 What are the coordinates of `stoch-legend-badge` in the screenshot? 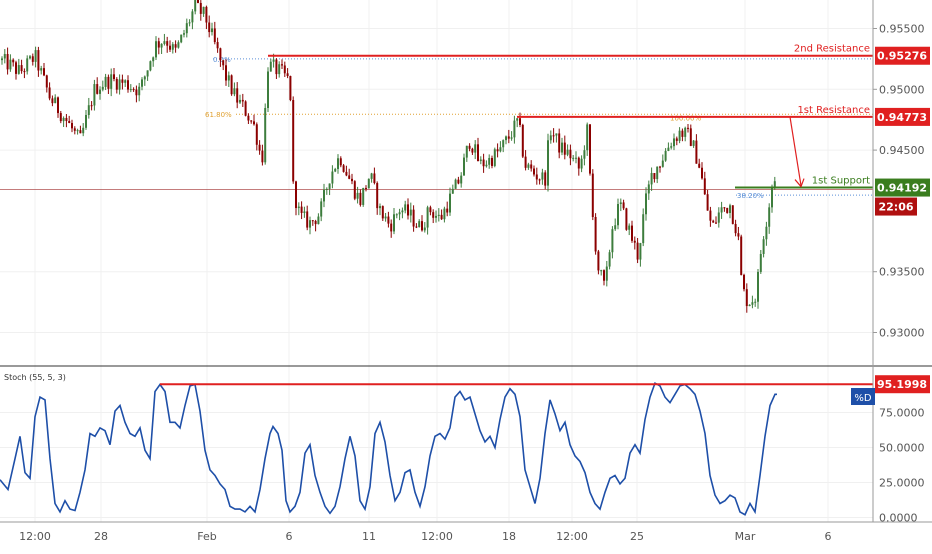 It's located at (863, 396).